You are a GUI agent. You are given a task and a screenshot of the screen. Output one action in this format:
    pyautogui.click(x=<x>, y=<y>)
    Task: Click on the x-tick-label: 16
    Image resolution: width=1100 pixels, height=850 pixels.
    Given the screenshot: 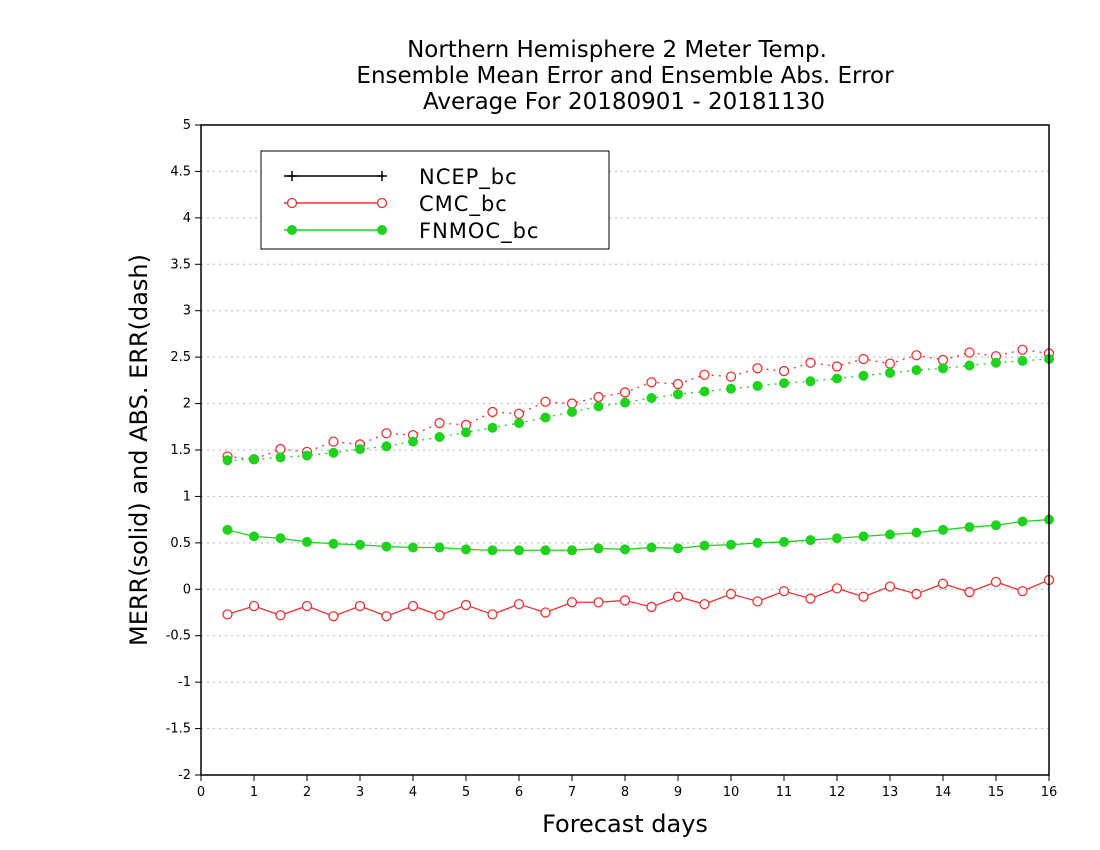 What is the action you would take?
    pyautogui.click(x=1049, y=792)
    